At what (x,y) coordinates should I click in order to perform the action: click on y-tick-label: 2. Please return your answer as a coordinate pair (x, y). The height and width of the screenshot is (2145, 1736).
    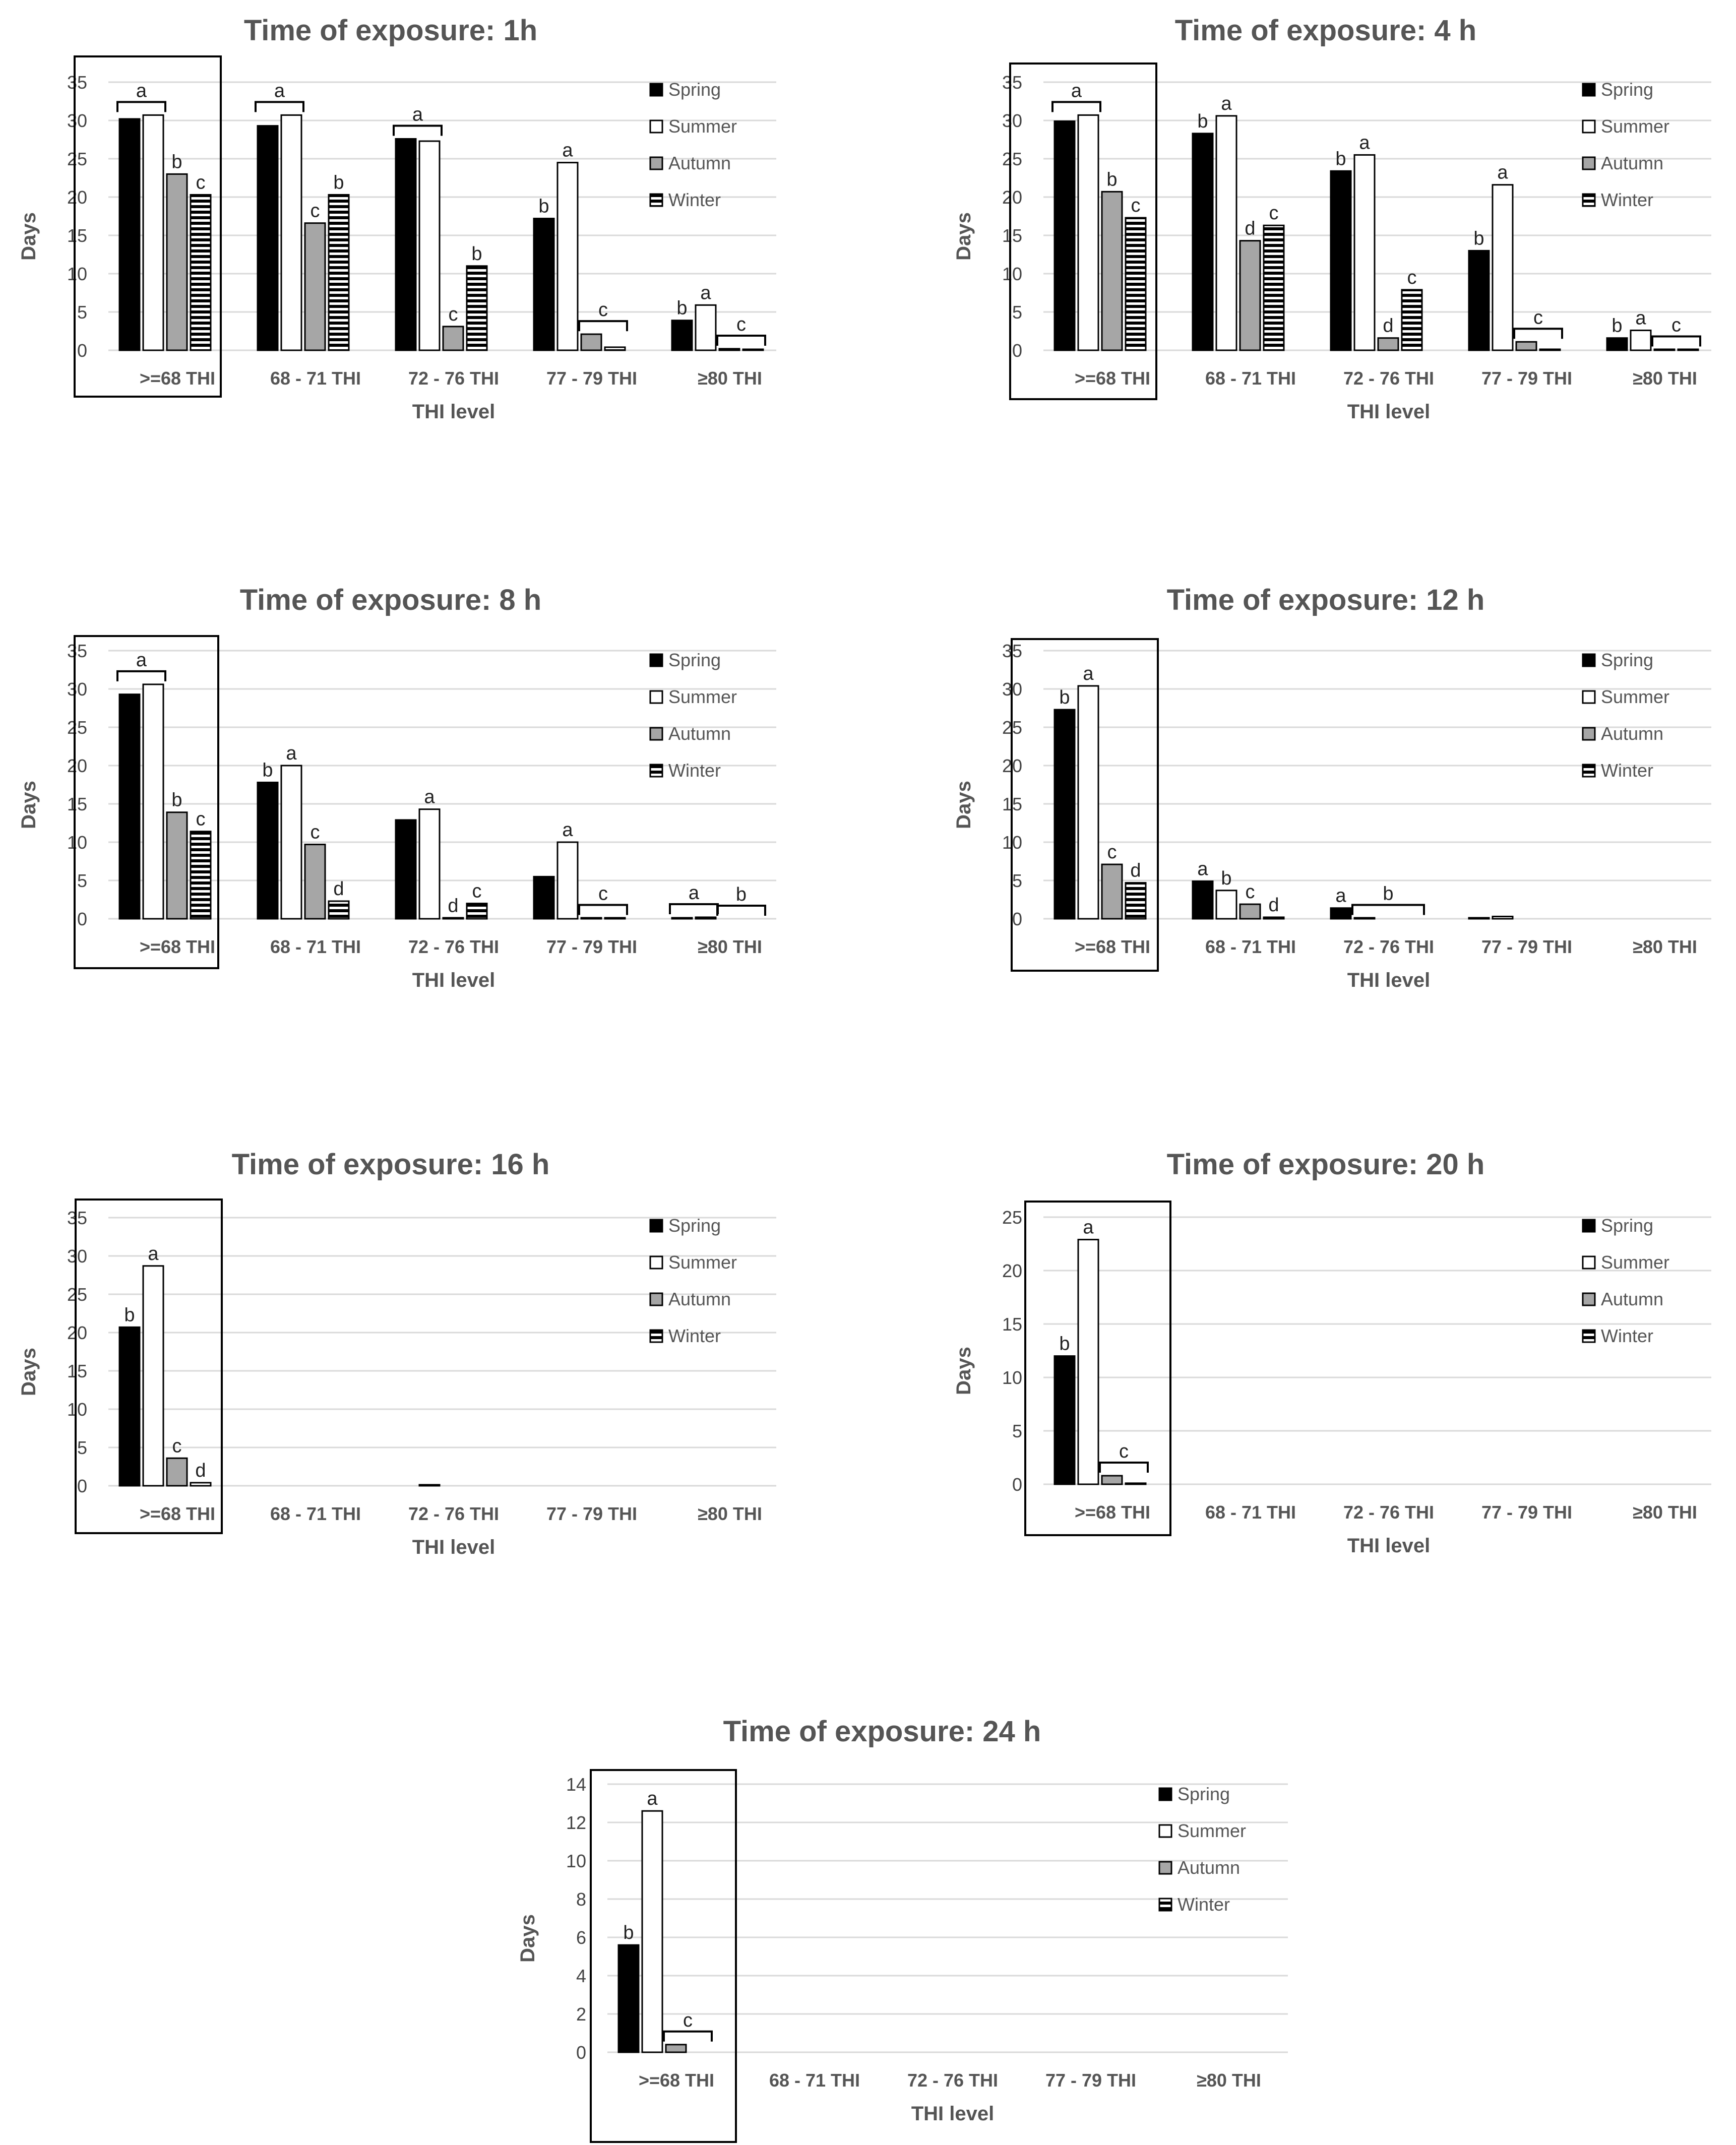
    Looking at the image, I should click on (581, 2014).